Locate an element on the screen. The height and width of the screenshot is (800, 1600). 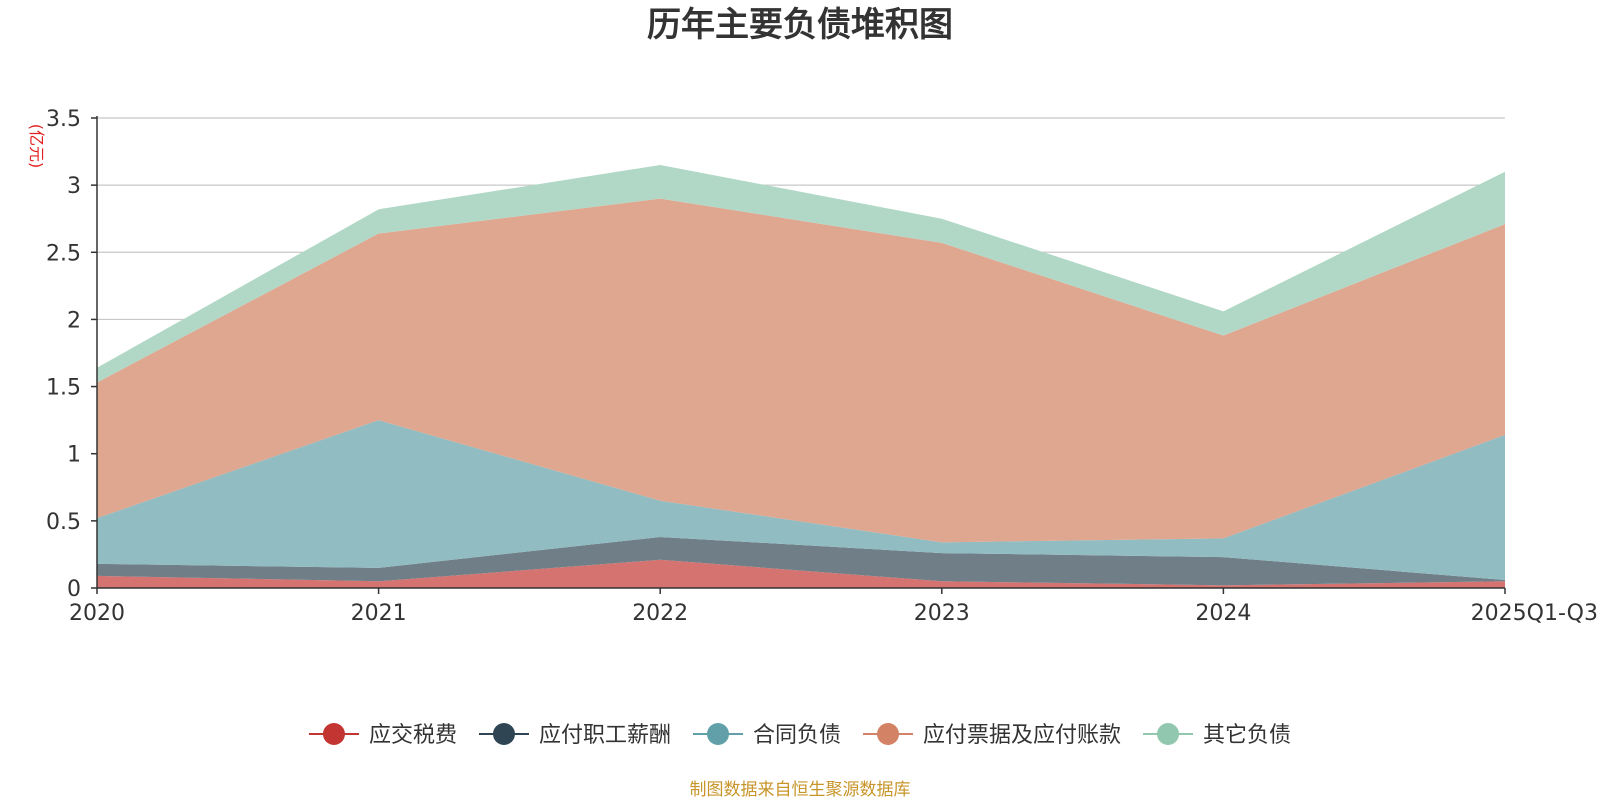
y-tick-label: 3.5 is located at coordinates (63, 119).